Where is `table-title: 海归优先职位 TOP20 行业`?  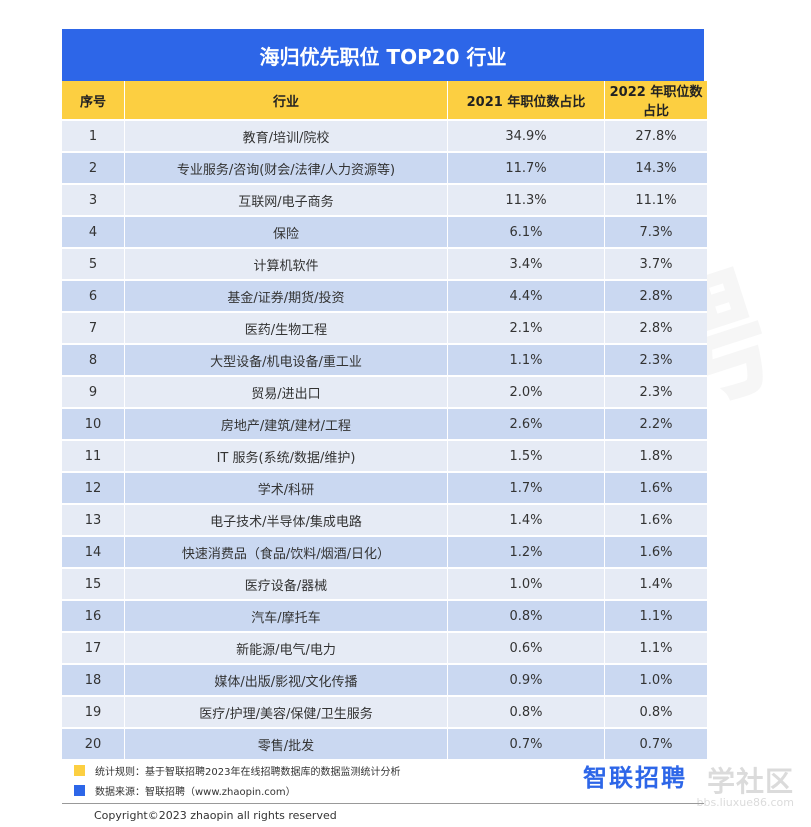 table-title: 海归优先职位 TOP20 行业 is located at coordinates (383, 55).